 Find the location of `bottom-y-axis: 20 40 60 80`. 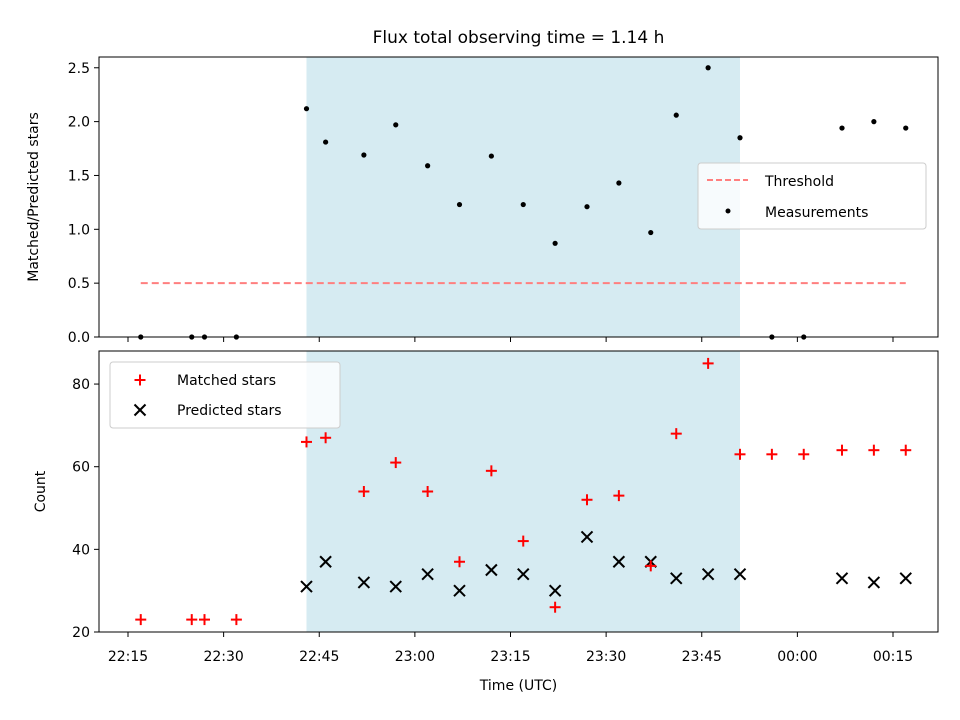

bottom-y-axis: 20 40 60 80 is located at coordinates (85, 509).